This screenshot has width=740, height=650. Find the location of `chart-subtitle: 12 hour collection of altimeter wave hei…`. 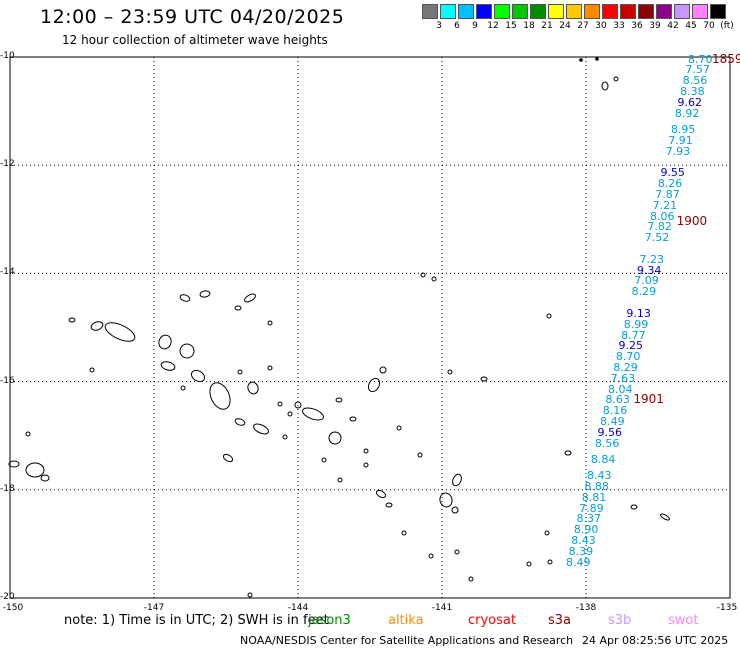

chart-subtitle: 12 hour collection of altimeter wave hei… is located at coordinates (195, 40).